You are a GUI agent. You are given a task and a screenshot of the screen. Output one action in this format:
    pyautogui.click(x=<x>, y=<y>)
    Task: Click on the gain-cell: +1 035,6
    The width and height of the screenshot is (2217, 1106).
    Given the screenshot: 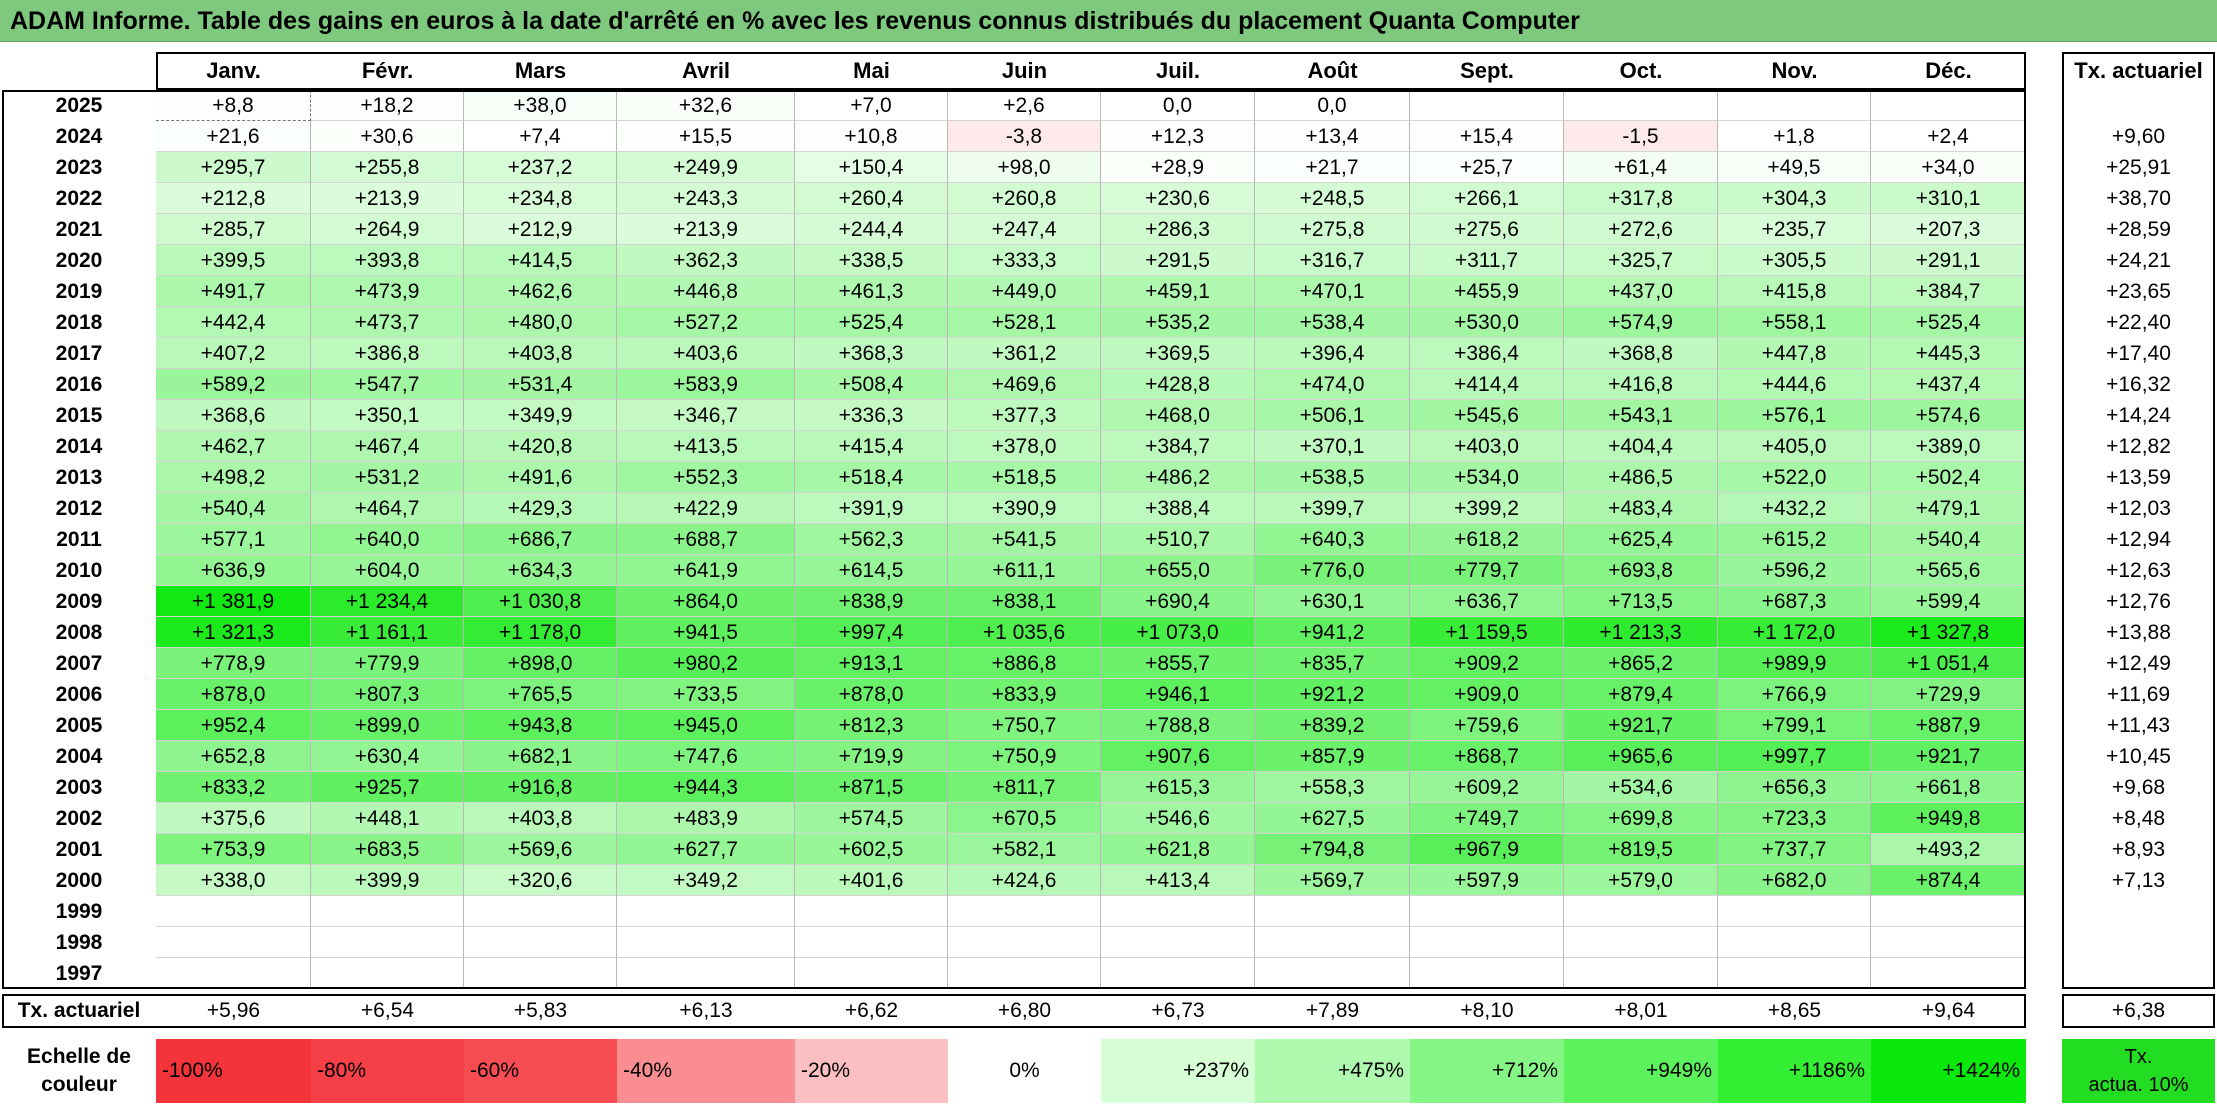 What is the action you would take?
    pyautogui.click(x=1024, y=632)
    